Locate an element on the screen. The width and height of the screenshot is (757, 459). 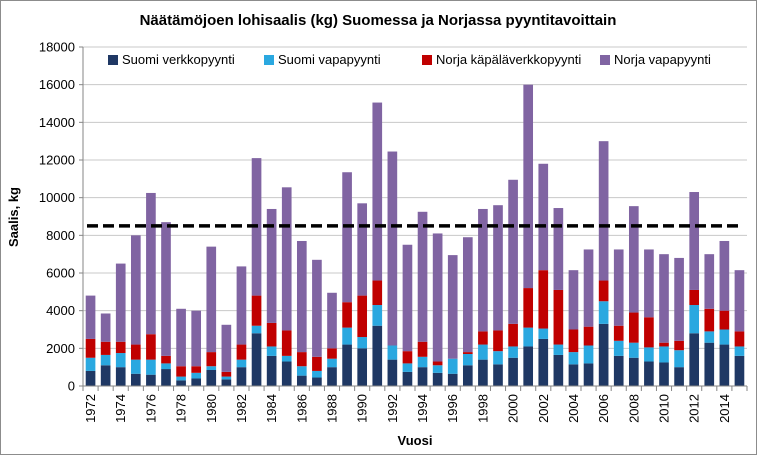
bar-segment-3-1977 is located at coordinates (166, 359).